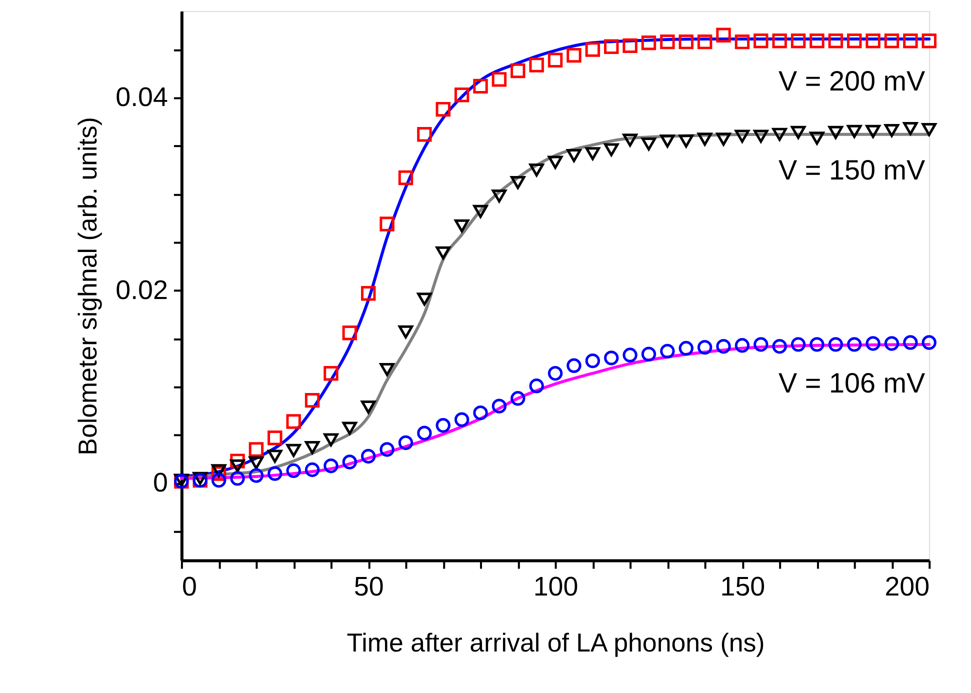 This screenshot has width=971, height=693. What do you see at coordinates (555, 644) in the screenshot?
I see `x-axis-title: Time after arrival of LA phonons (ns)` at bounding box center [555, 644].